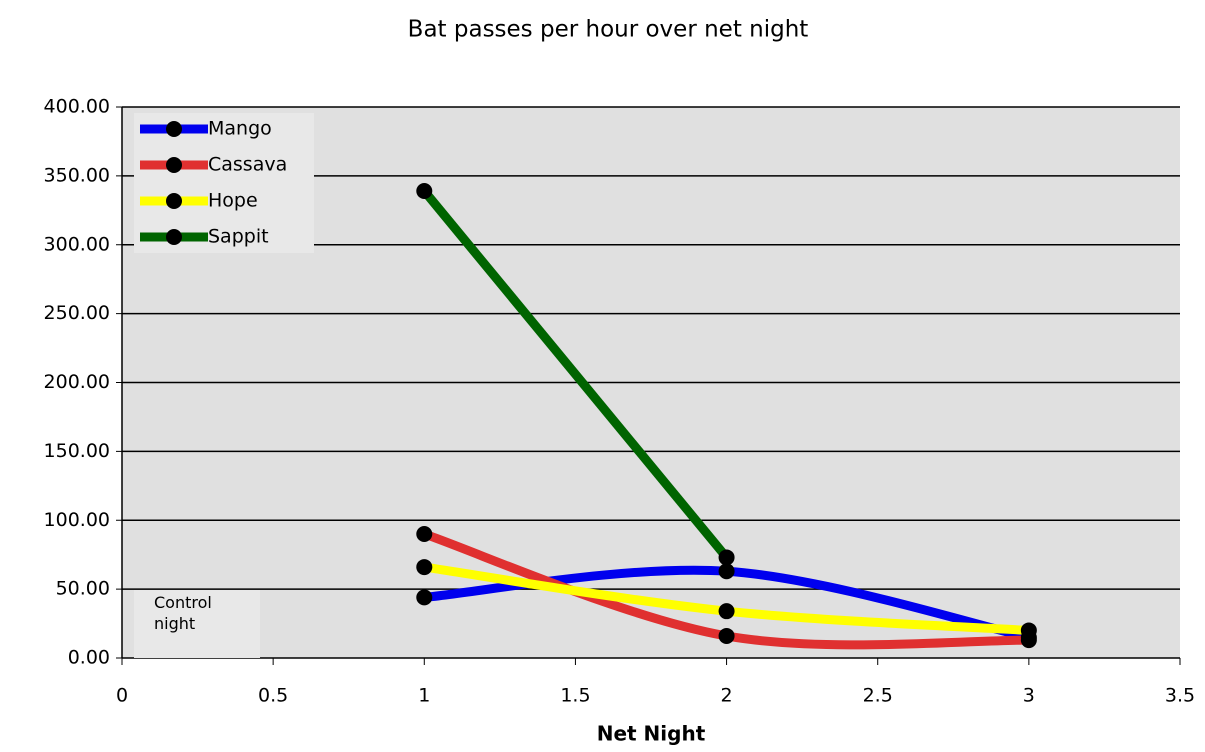 The image size is (1205, 752). Describe the element at coordinates (77, 451) in the screenshot. I see `y-tick-label: 150.00` at that location.